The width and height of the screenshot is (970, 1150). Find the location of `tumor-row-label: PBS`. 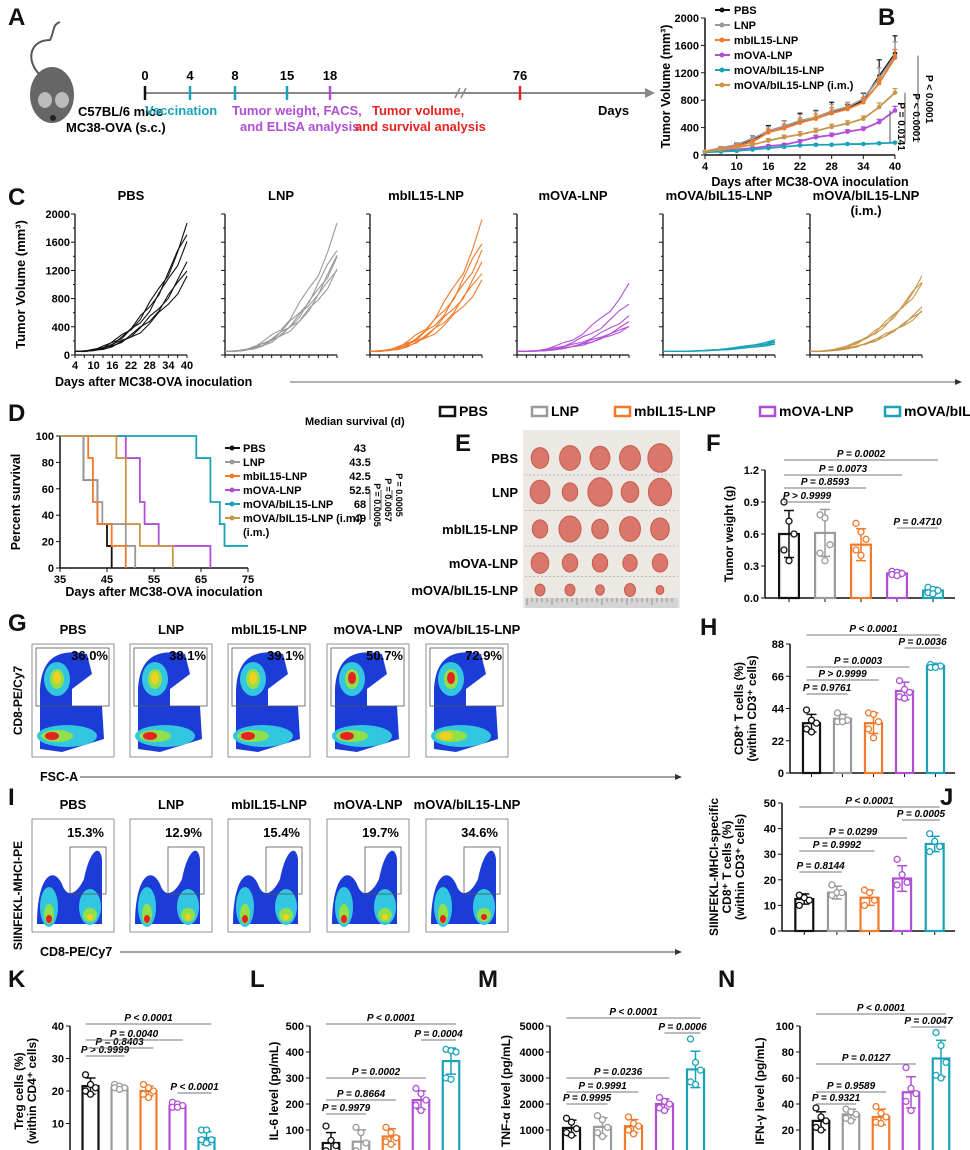

tumor-row-label: PBS is located at coordinates (504, 458).